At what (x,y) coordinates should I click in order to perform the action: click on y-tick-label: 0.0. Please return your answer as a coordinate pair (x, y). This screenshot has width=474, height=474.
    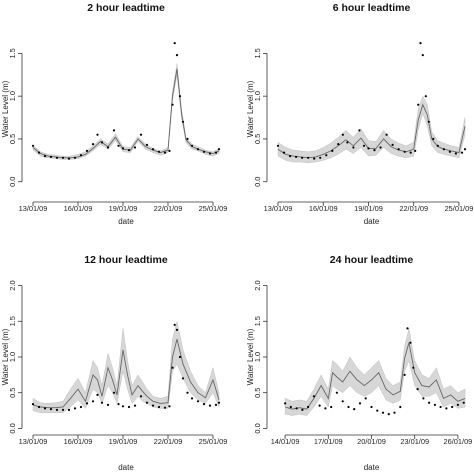
    Looking at the image, I should click on (12, 428).